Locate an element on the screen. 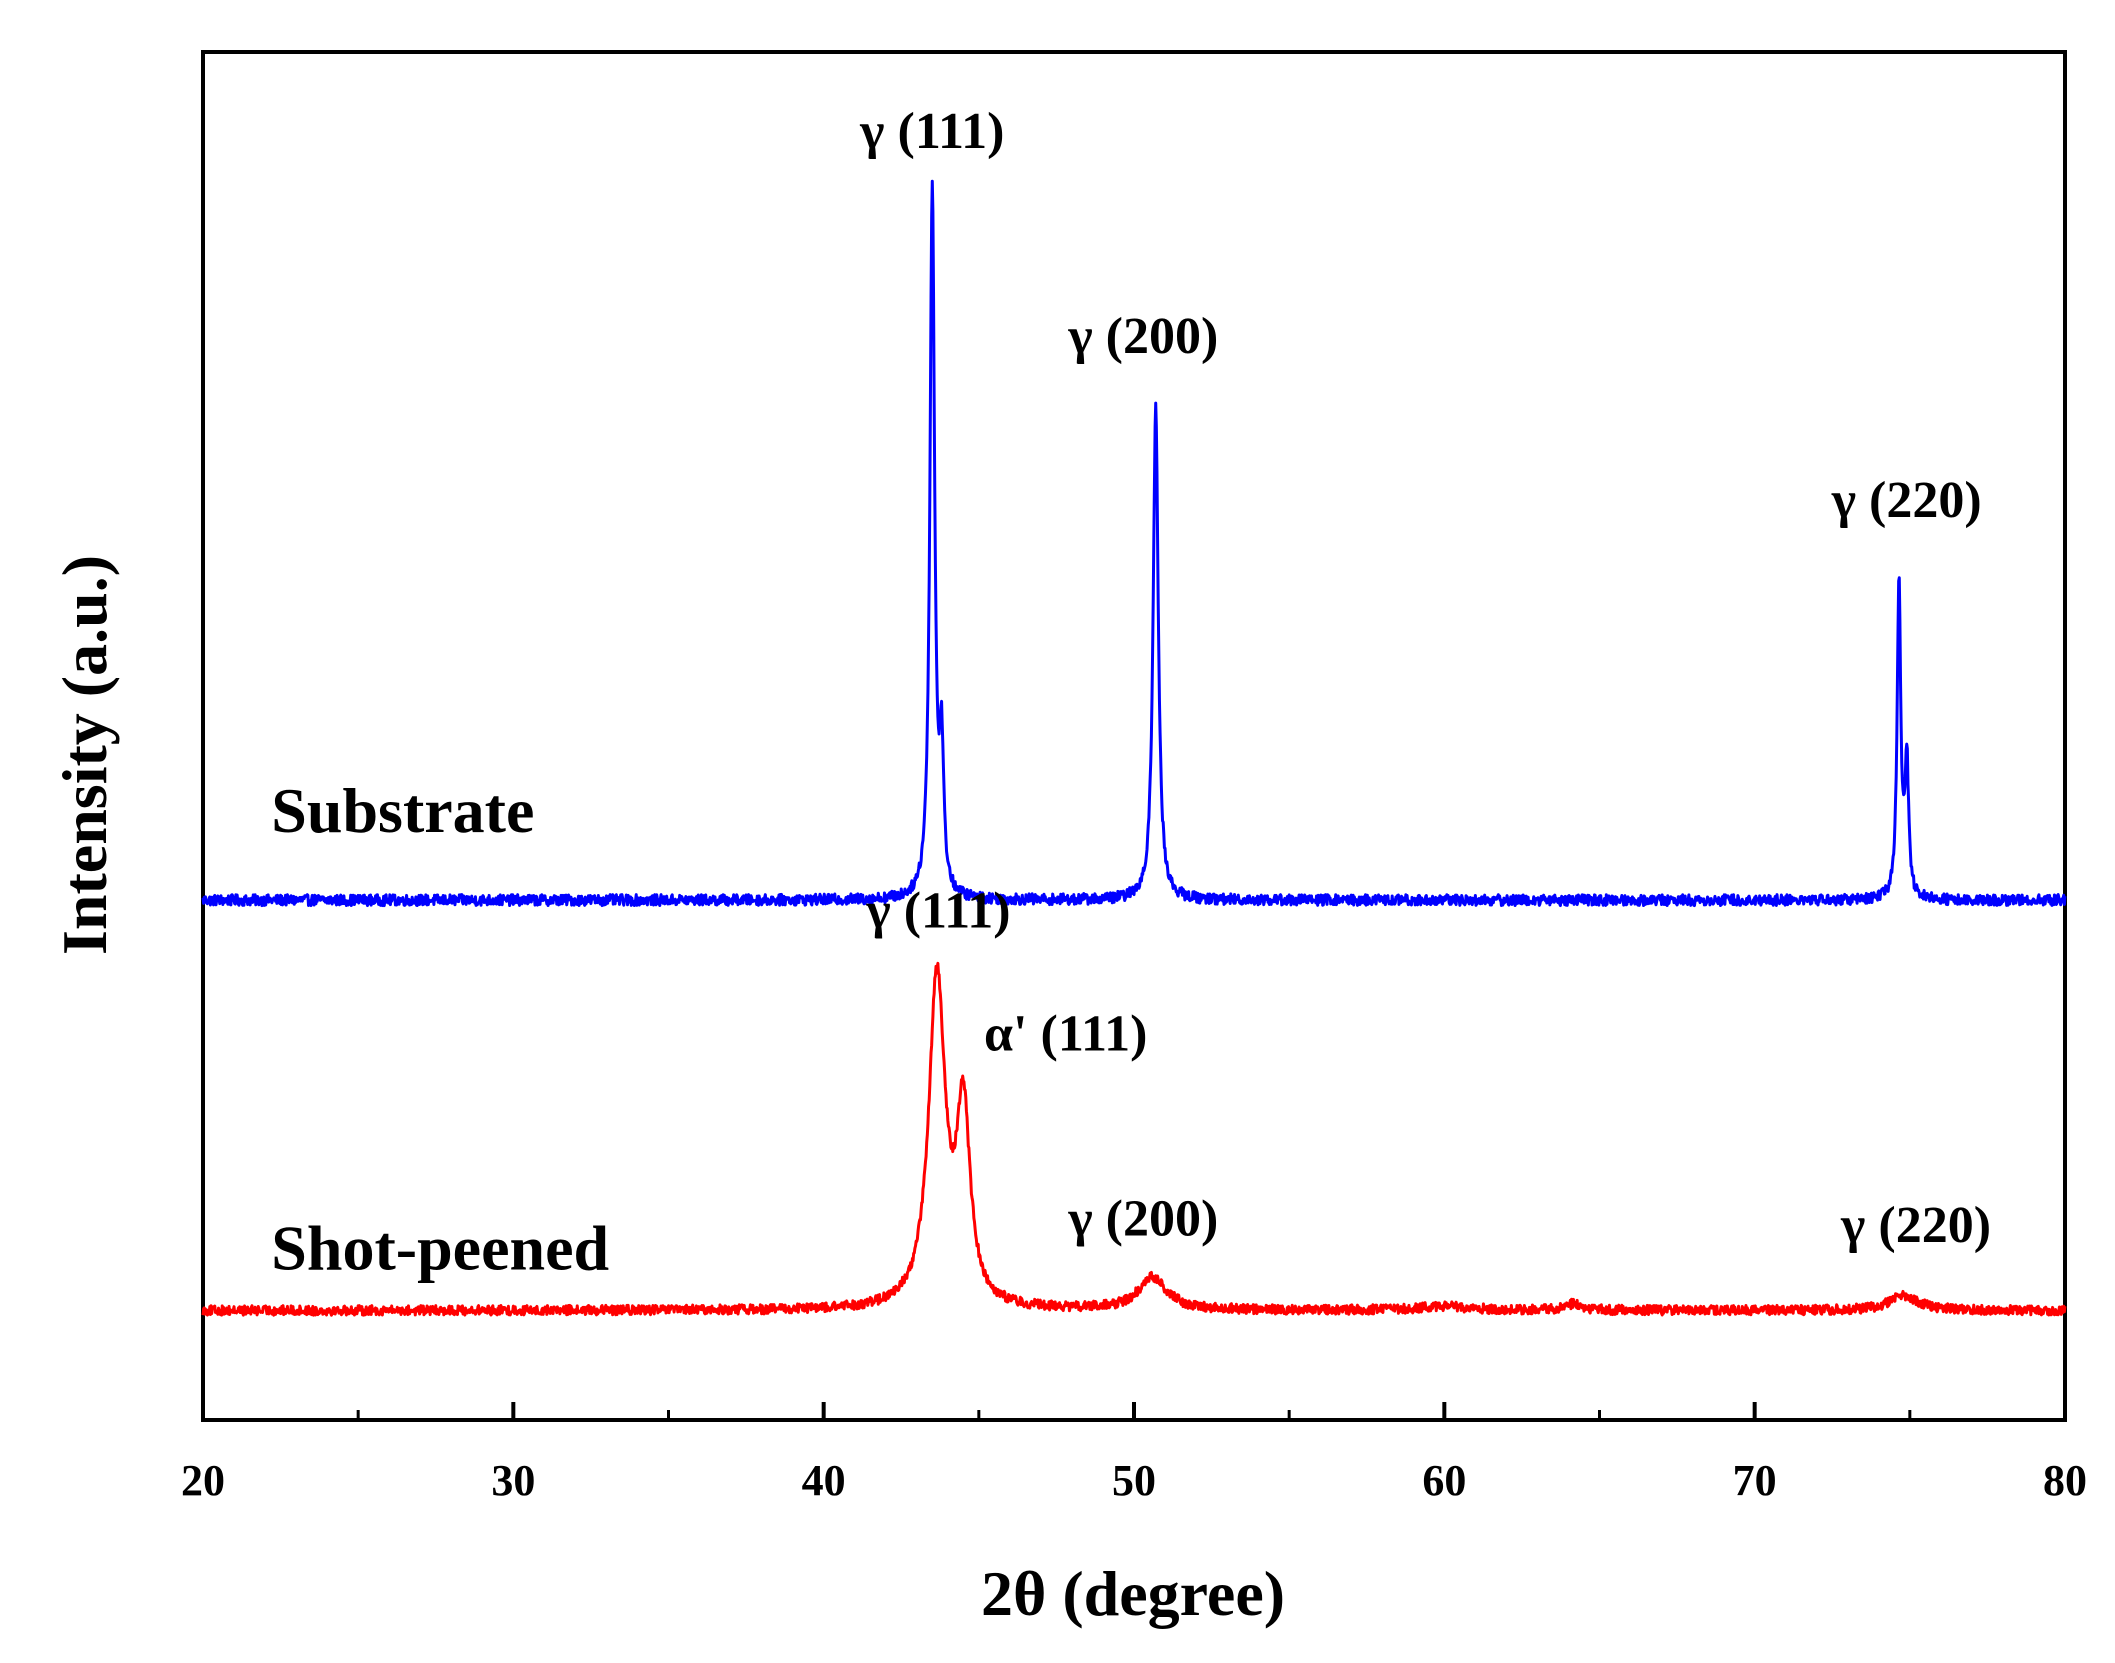 This screenshot has width=2115, height=1663. series-label-shot-peened: Shot-peened is located at coordinates (440, 1248).